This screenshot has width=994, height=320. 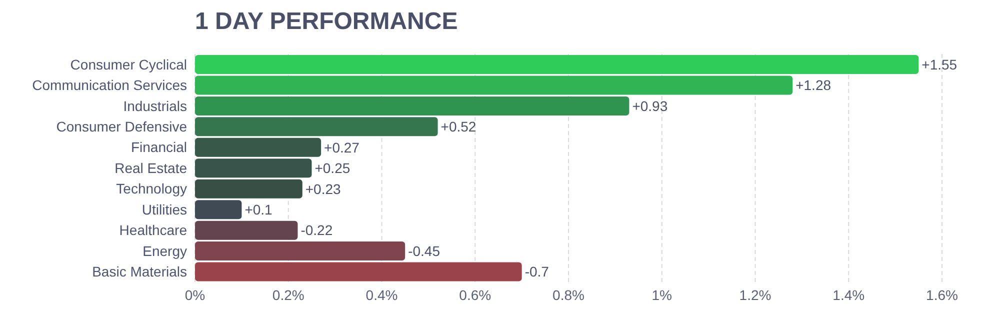 What do you see at coordinates (755, 294) in the screenshot?
I see `x-tick-label: 1.2%` at bounding box center [755, 294].